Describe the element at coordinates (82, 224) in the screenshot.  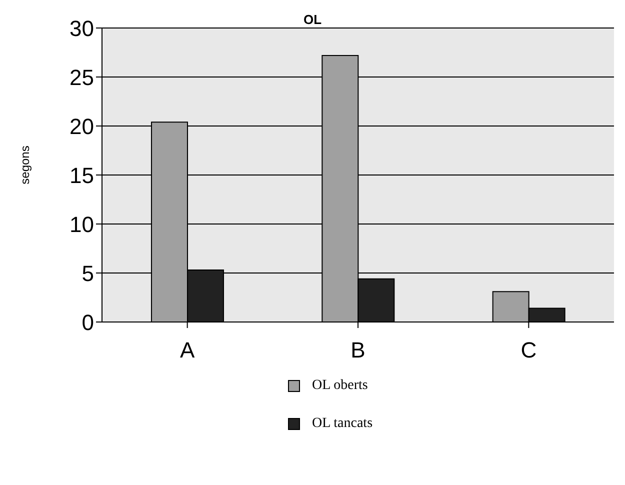
I see `y-tick-label: 10` at that location.